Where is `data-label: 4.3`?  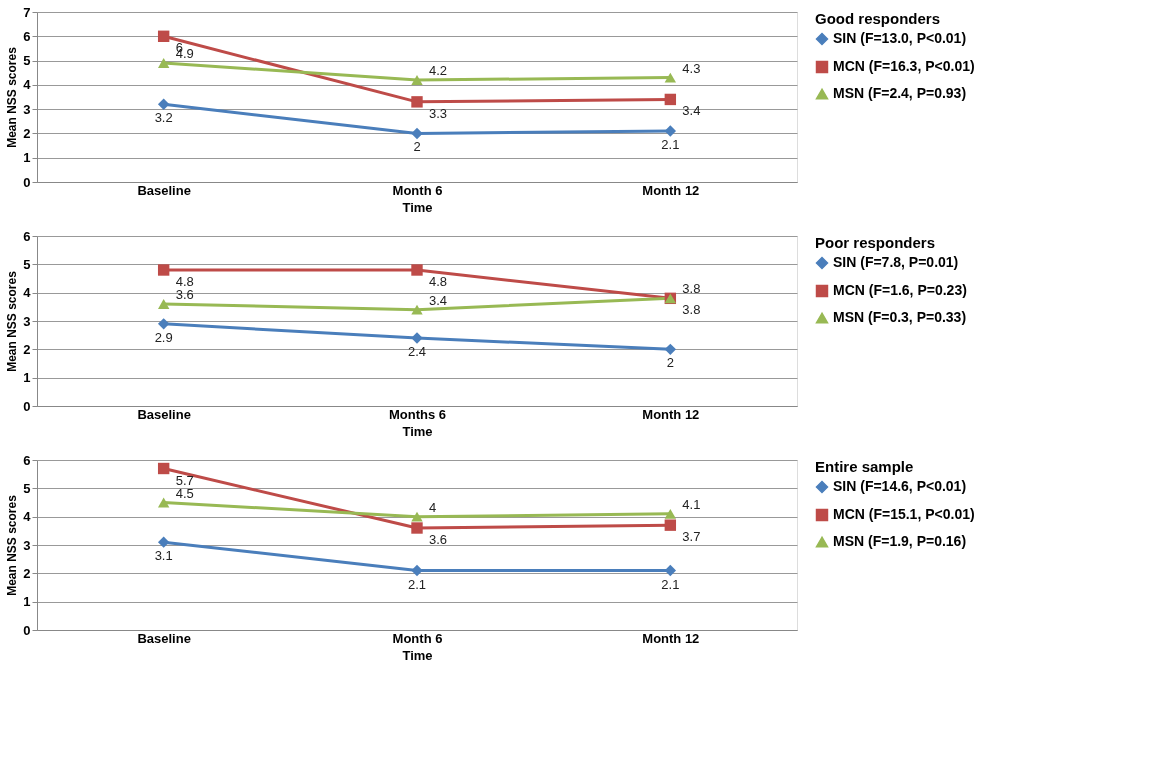 data-label: 4.3 is located at coordinates (691, 68).